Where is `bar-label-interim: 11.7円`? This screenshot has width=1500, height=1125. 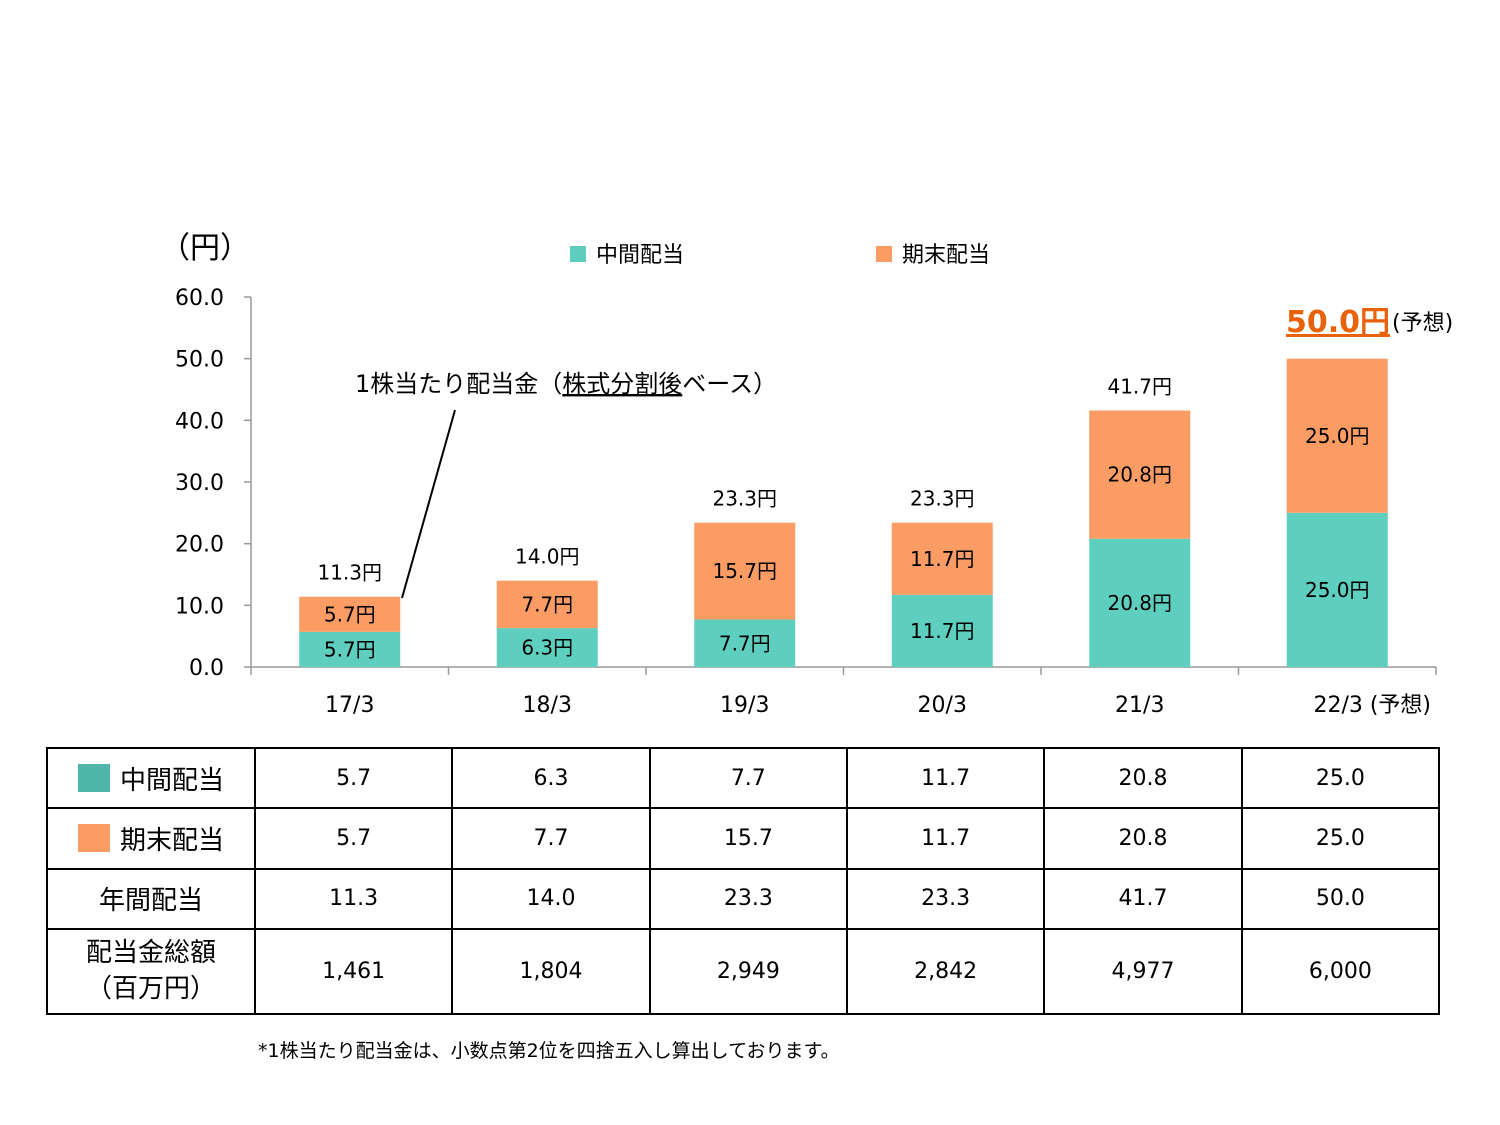
bar-label-interim: 11.7円 is located at coordinates (942, 631).